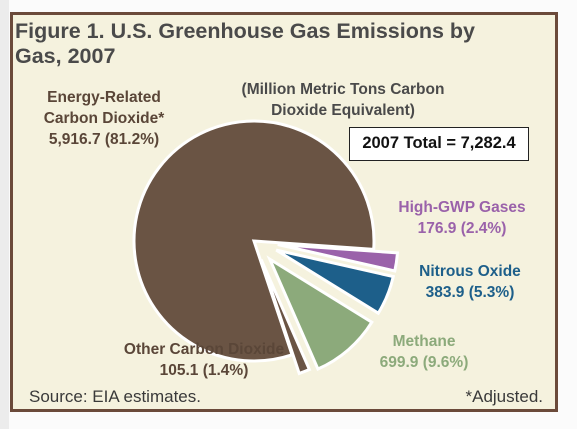 Image resolution: width=577 pixels, height=429 pixels. Describe the element at coordinates (204, 360) in the screenshot. I see `label-other-co2: Other Carbon Dioxide 105.1 (1.4%)` at that location.